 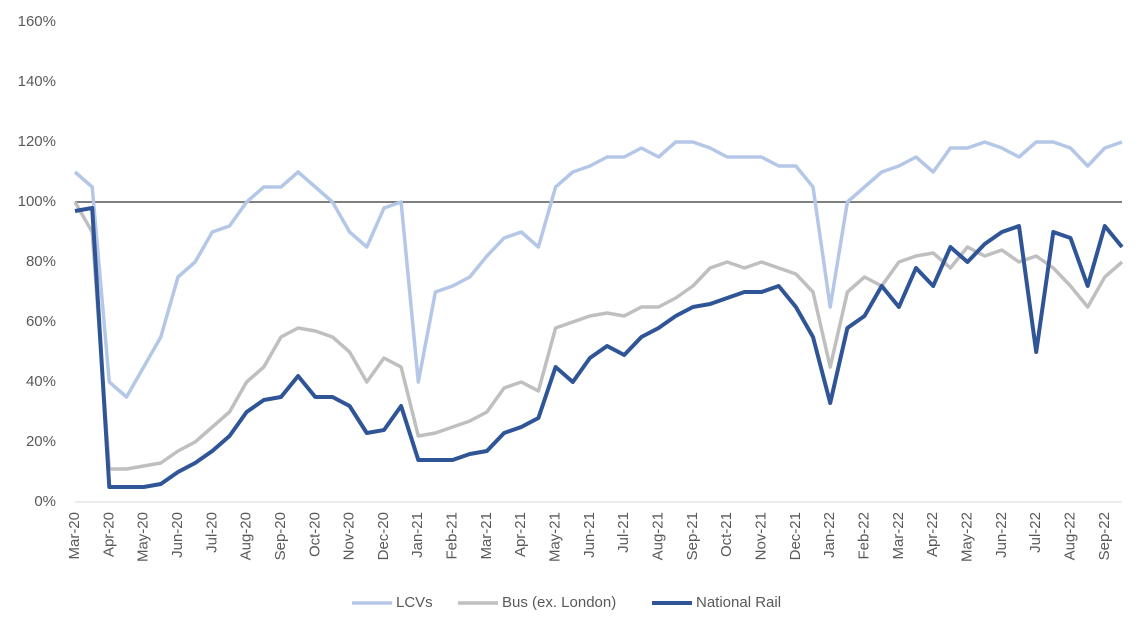 What do you see at coordinates (829, 535) in the screenshot?
I see `x-tick-label: Jan-22` at bounding box center [829, 535].